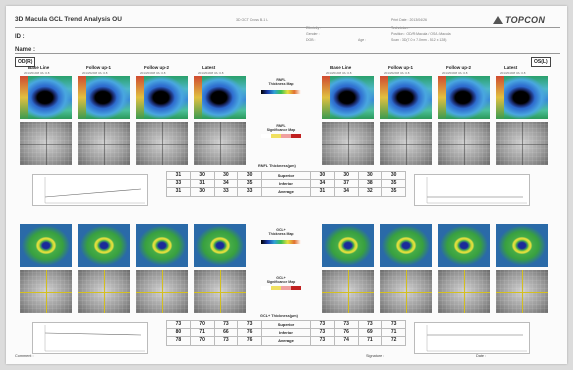  What do you see at coordinates (94, 338) in the screenshot?
I see `gcl-trend-svg-right` at bounding box center [94, 338].